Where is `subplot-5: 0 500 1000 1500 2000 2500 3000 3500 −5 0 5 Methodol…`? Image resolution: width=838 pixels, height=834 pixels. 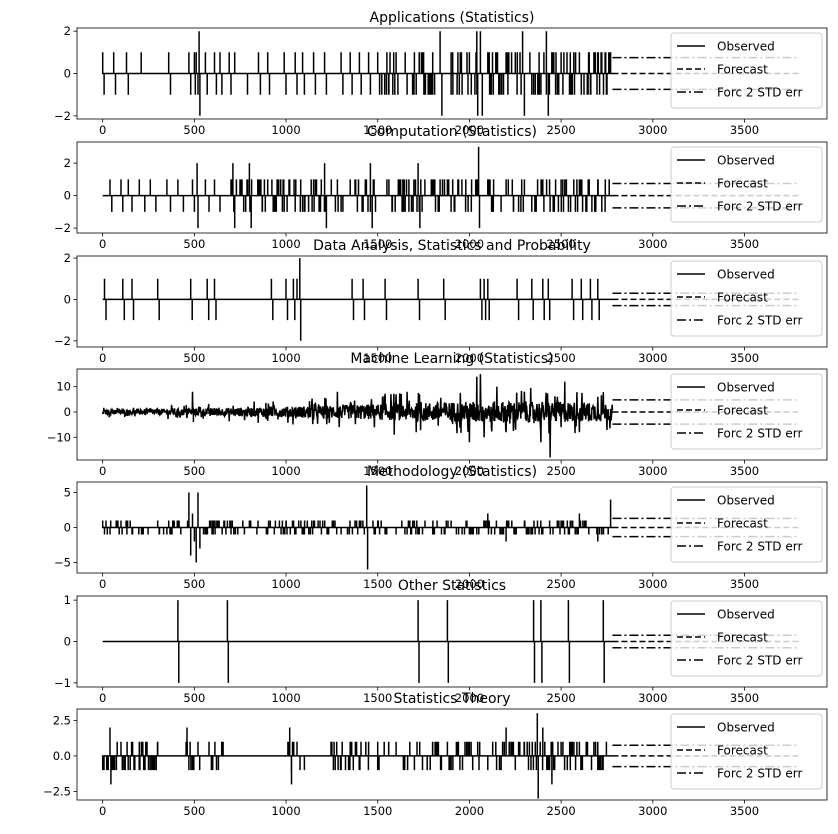
subplot-5: 0 500 1000 1500 2000 2500 3000 3500 −5 0 5 Methodol… is located at coordinates (441, 527).